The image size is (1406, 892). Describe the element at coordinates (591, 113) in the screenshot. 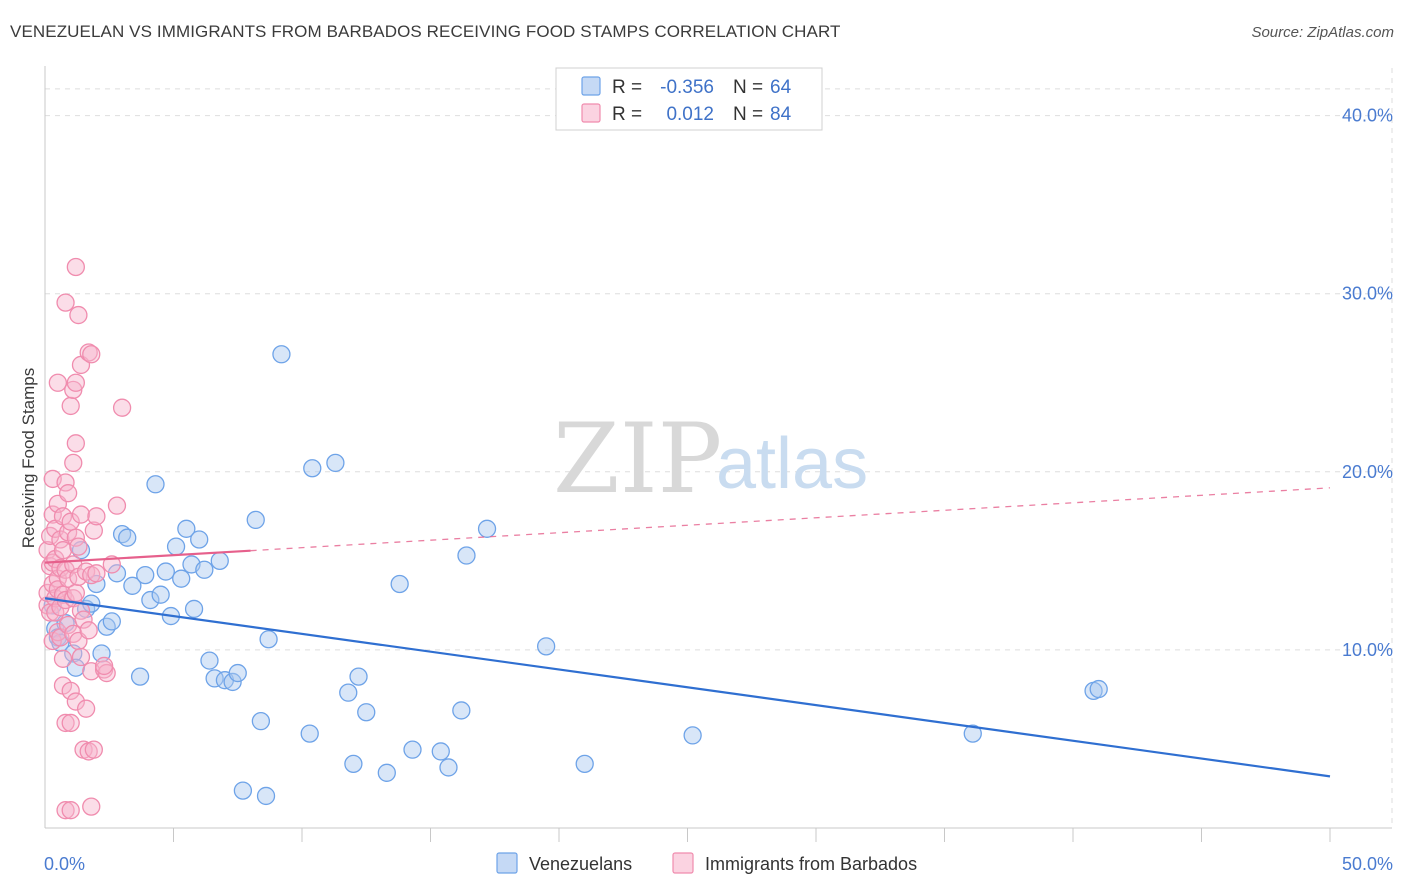

I see `legend-swatch-barbados` at that location.